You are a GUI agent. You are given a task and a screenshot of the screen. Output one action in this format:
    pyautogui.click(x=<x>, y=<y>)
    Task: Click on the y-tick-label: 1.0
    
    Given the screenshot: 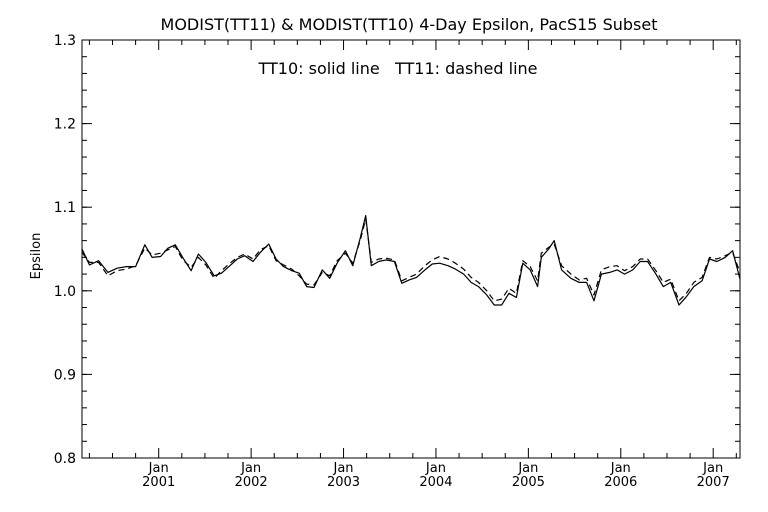 What is the action you would take?
    pyautogui.click(x=65, y=292)
    